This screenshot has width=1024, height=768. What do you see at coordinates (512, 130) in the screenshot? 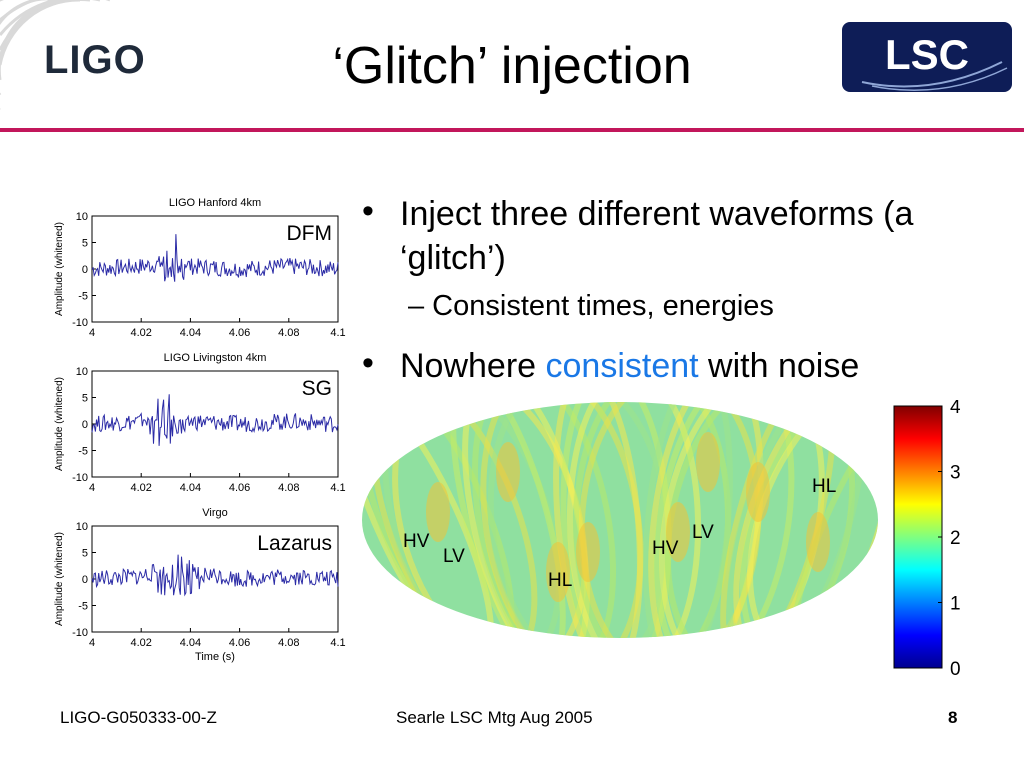
I see `title-divider` at bounding box center [512, 130].